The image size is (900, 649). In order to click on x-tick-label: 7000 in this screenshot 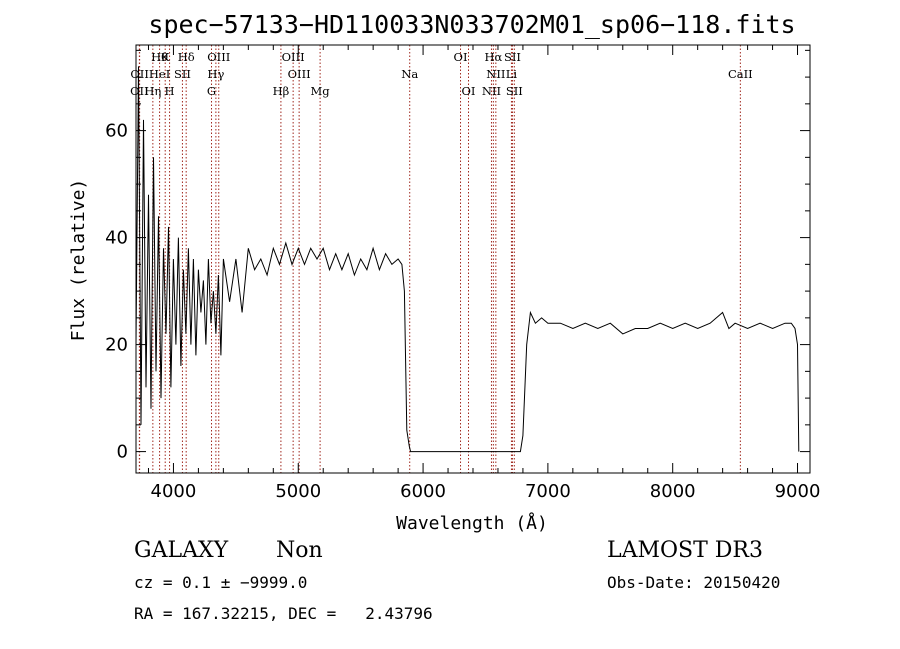, I will do `click(548, 491)`.